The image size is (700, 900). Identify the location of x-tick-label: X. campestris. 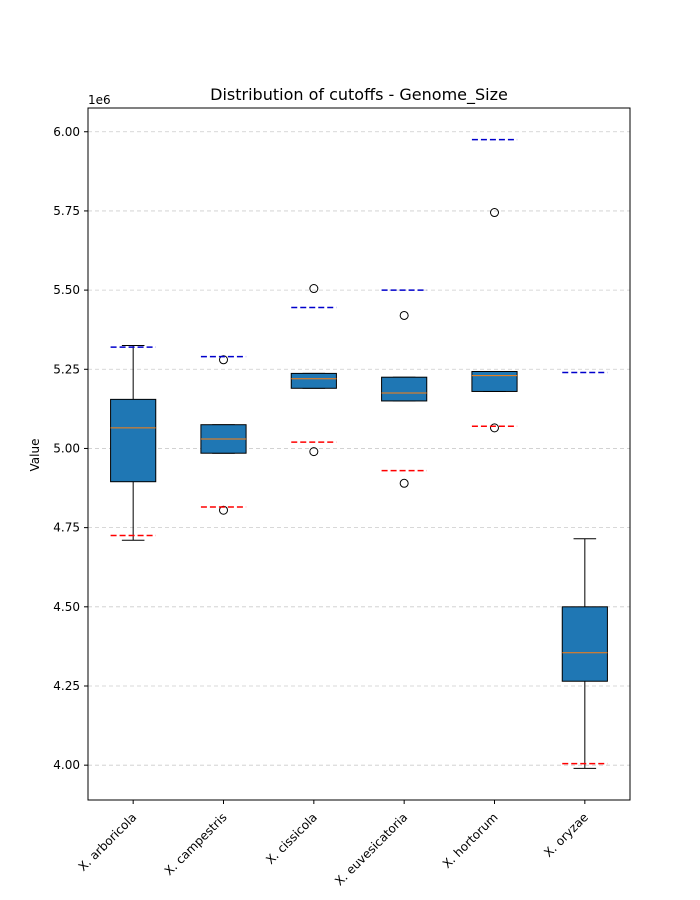
(196, 844).